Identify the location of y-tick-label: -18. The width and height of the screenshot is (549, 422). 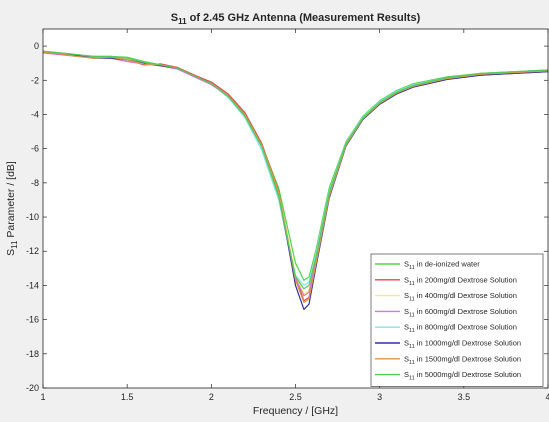
(32, 354).